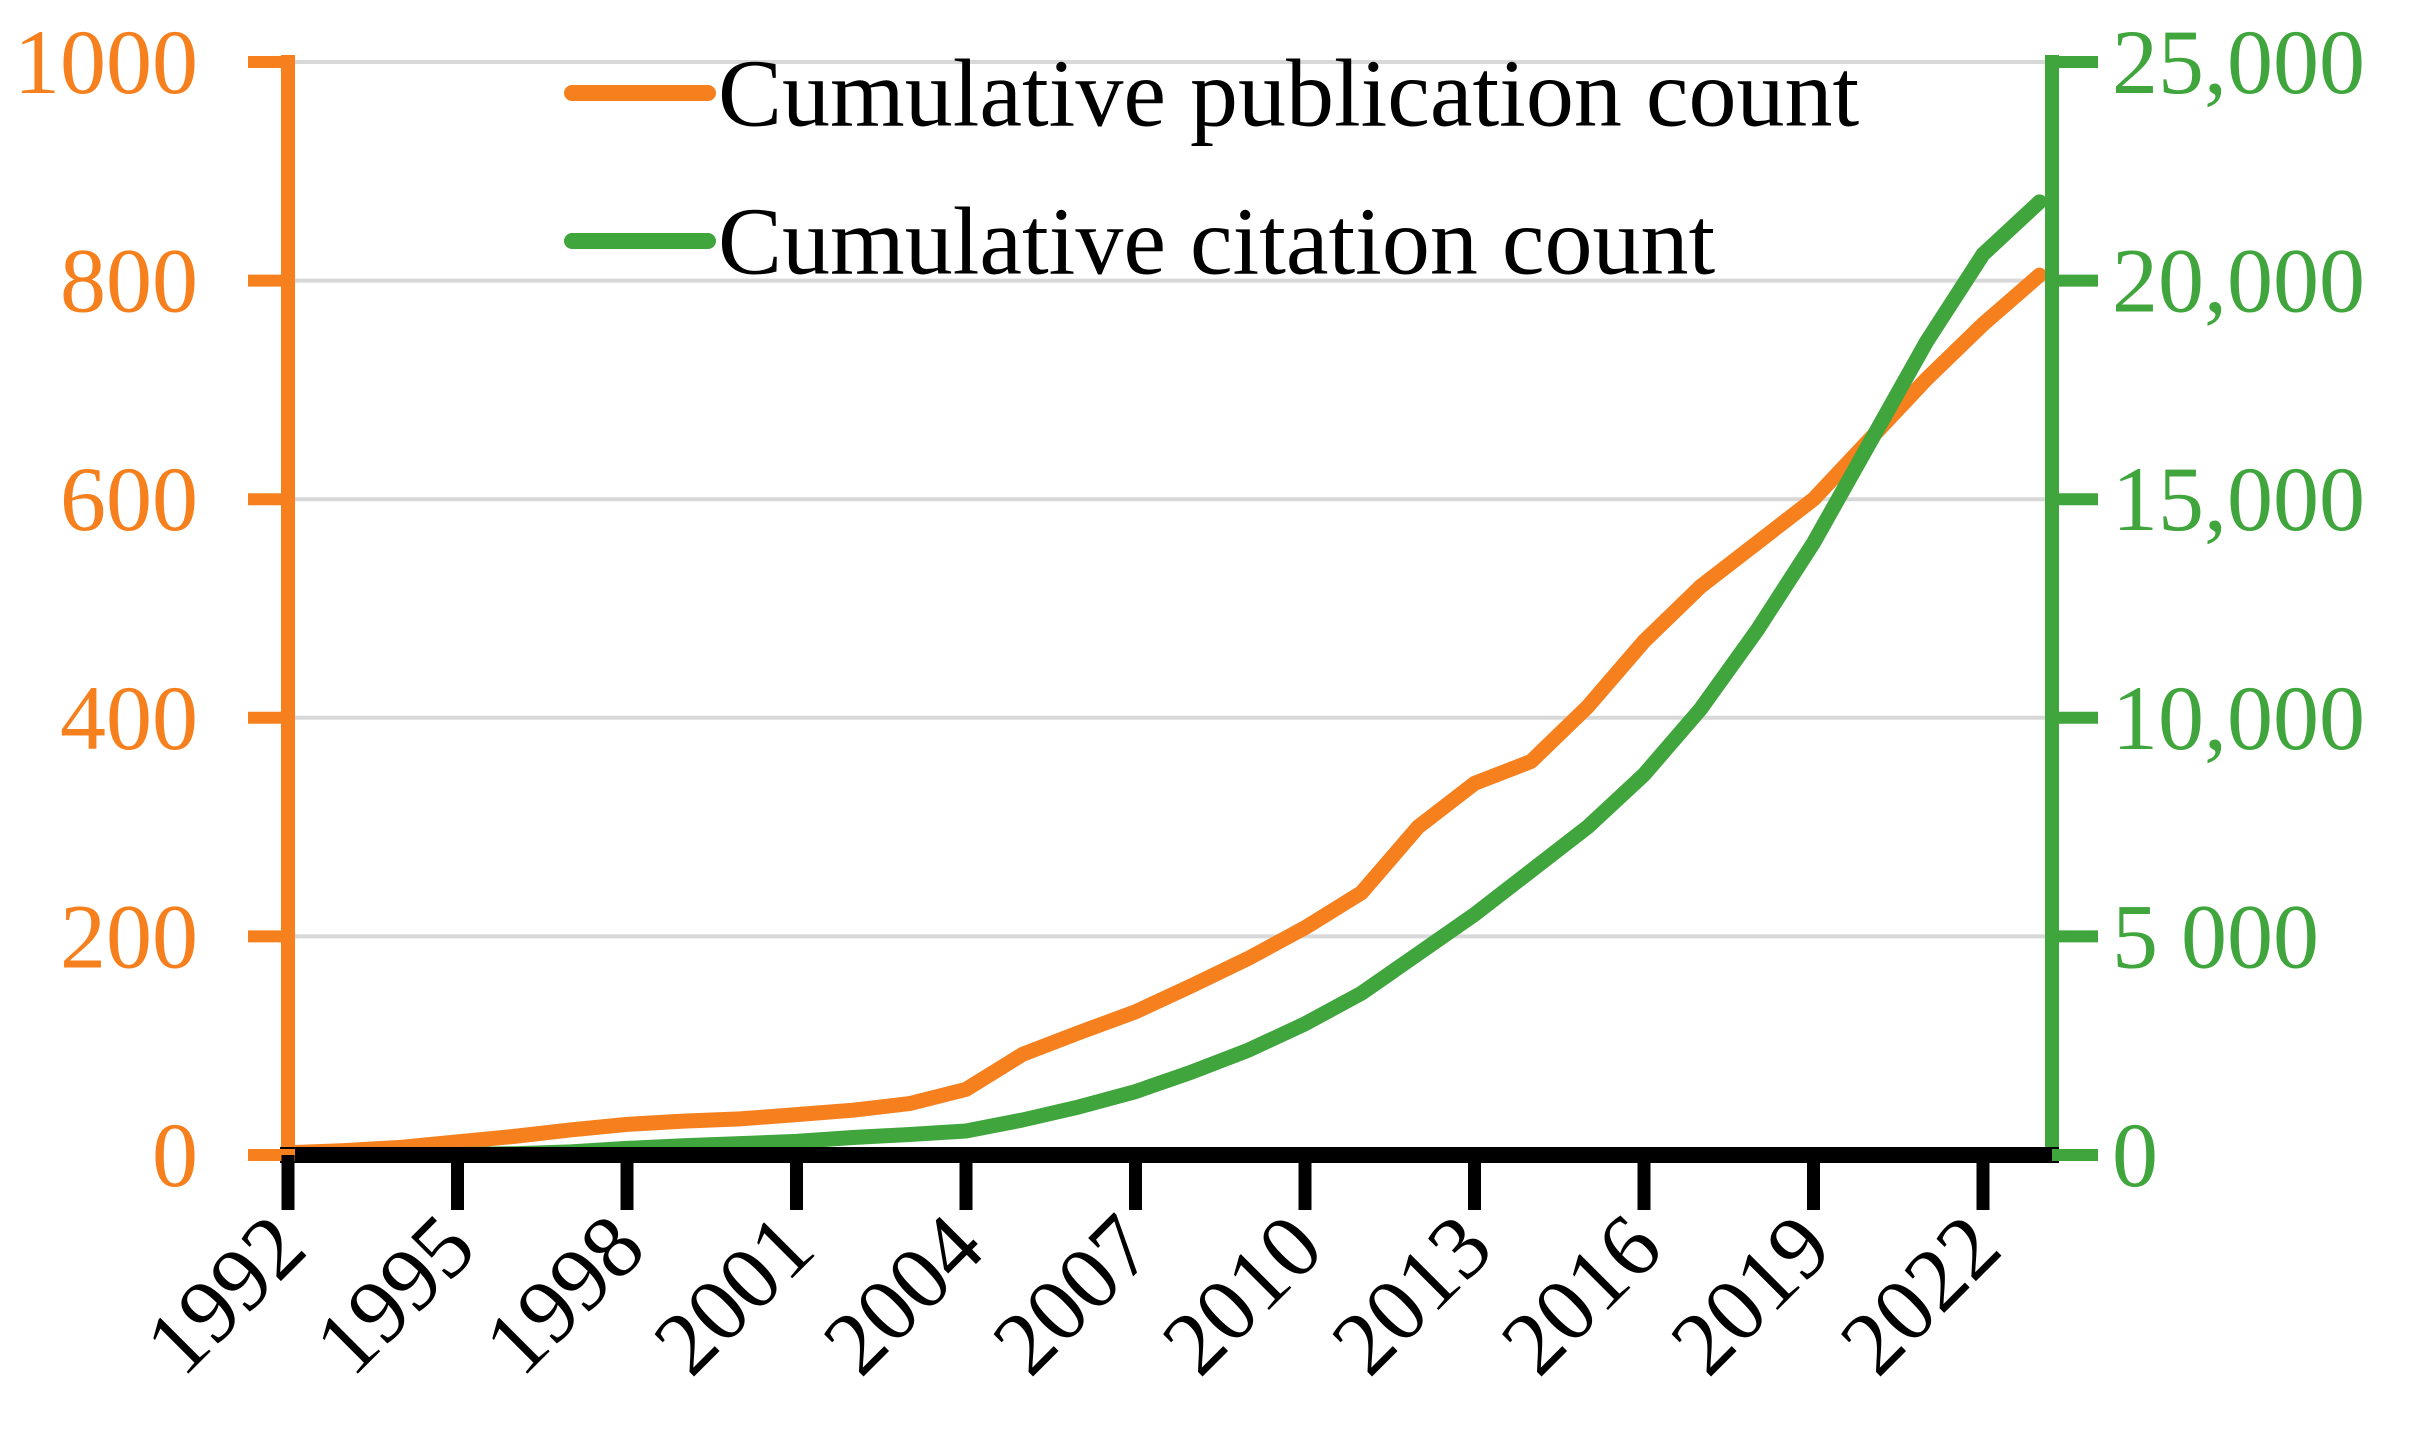 The width and height of the screenshot is (2422, 1432). I want to click on x-axis-tick-label: 1995, so click(394, 1294).